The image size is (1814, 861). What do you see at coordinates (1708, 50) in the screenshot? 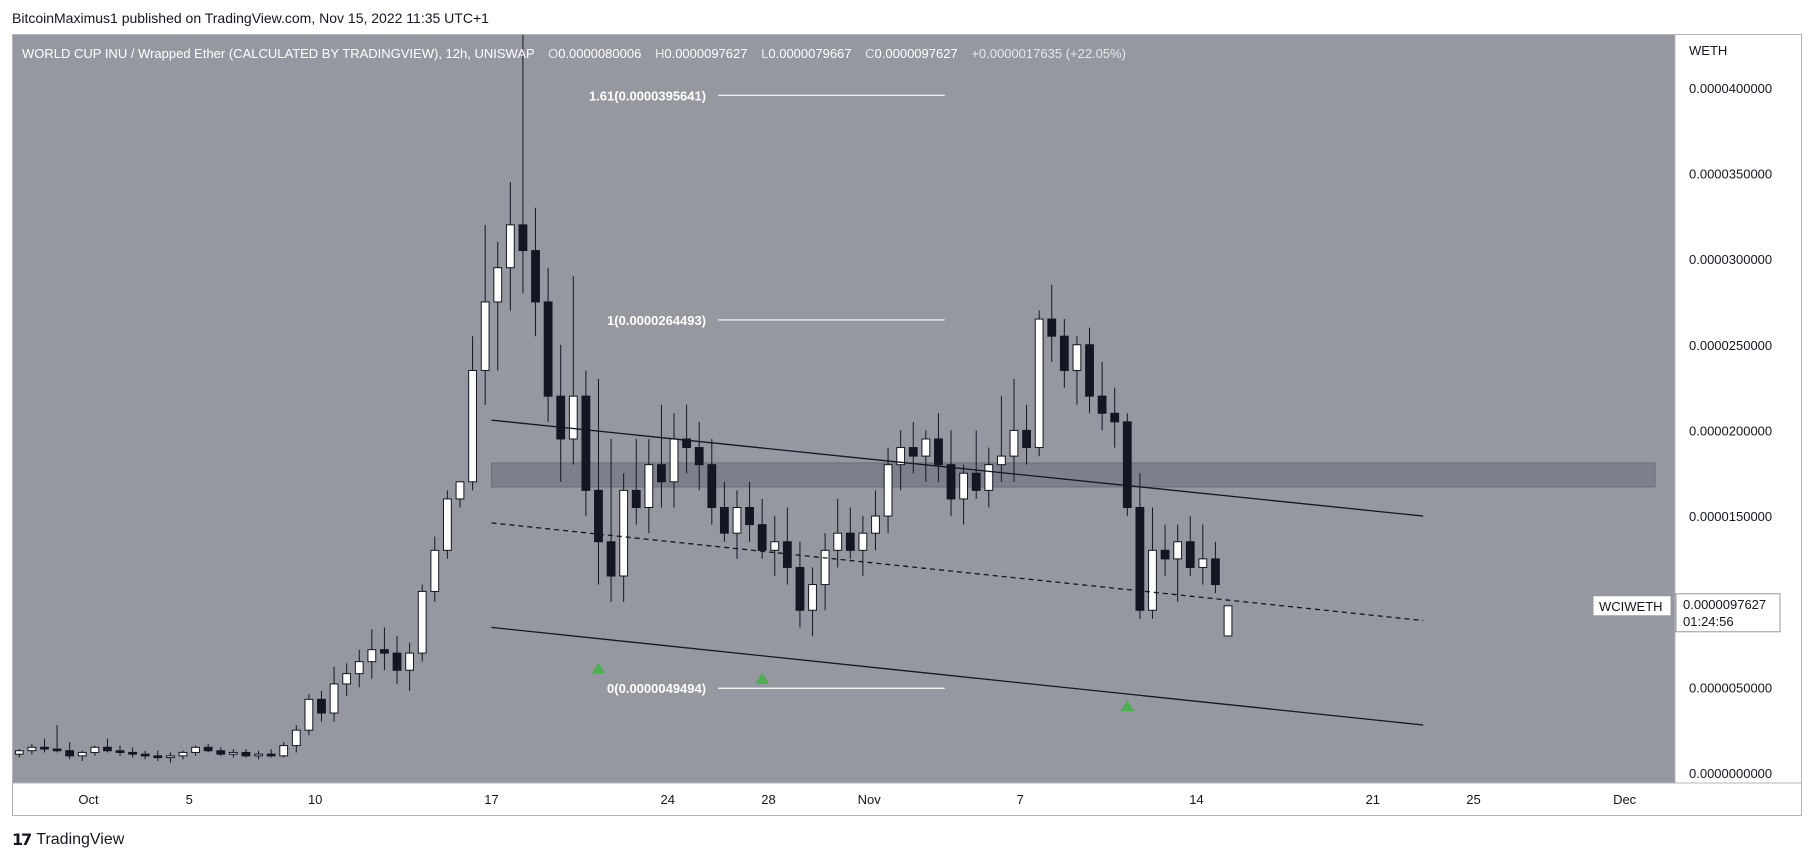
I see `currency-label: WETH` at bounding box center [1708, 50].